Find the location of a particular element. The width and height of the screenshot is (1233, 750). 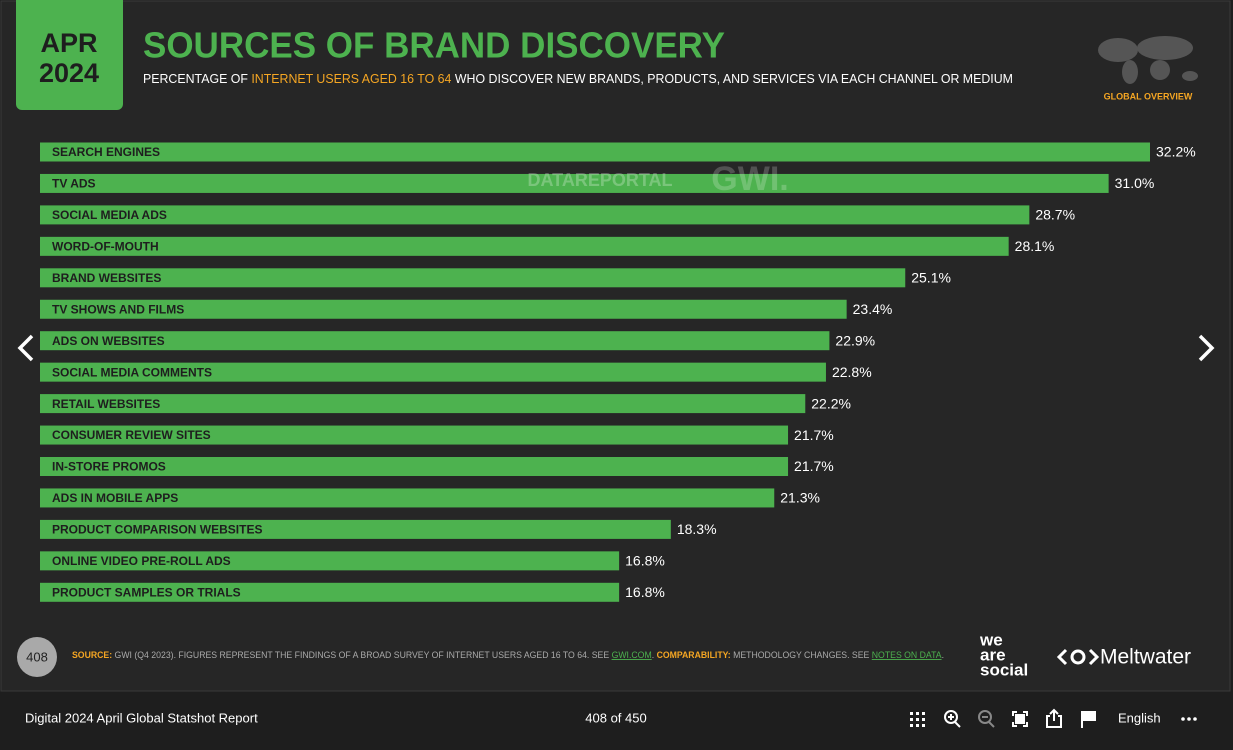

subtitle-highlight: INTERNET USERS AGED 16 TO 64 is located at coordinates (351, 78).